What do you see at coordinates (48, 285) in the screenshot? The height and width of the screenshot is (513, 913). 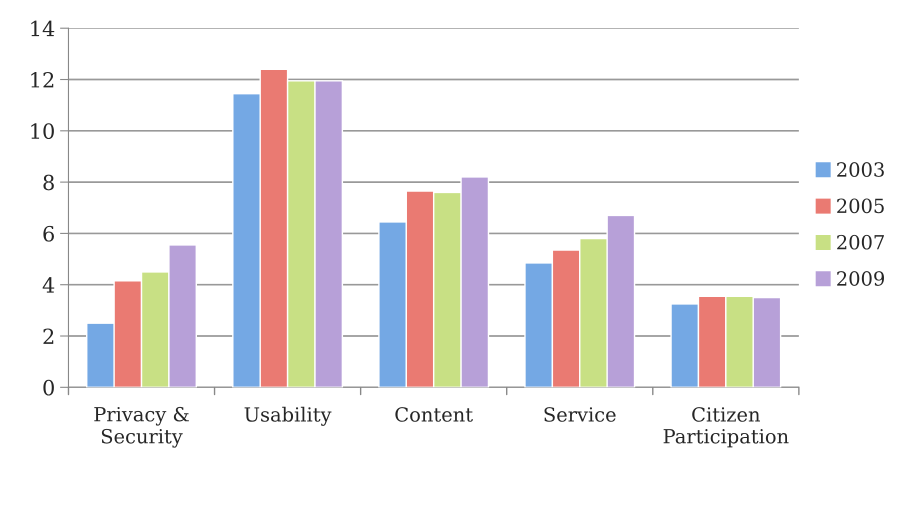 I see `y-tick-label: 4` at bounding box center [48, 285].